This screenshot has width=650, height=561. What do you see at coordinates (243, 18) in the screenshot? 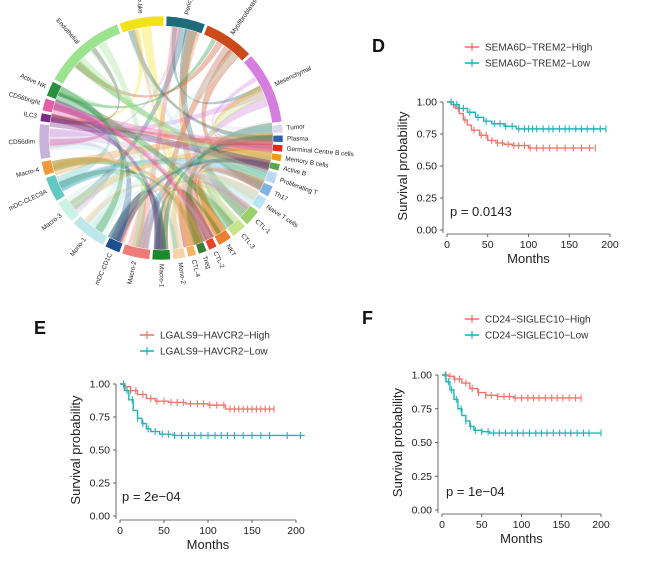
I see `chord-sector-label: Myofibroblasts` at bounding box center [243, 18].